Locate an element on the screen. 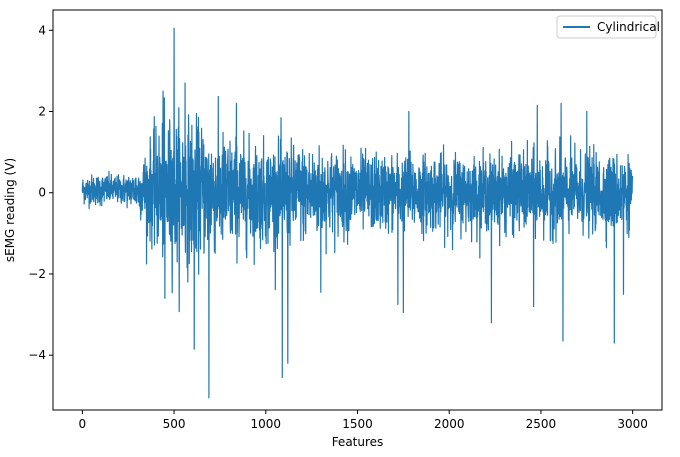 The height and width of the screenshot is (457, 680). x-tick-label: 500 is located at coordinates (174, 424).